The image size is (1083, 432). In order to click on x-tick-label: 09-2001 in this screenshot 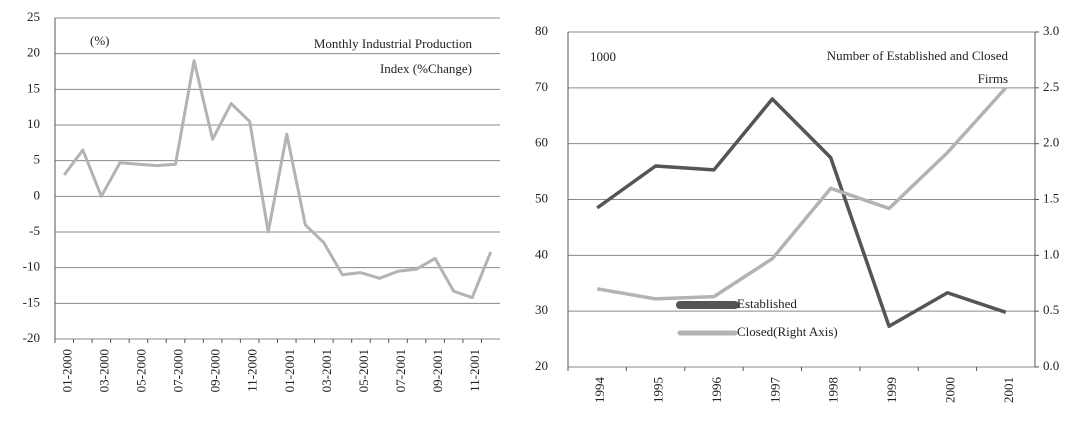, I will do `click(437, 370)`.